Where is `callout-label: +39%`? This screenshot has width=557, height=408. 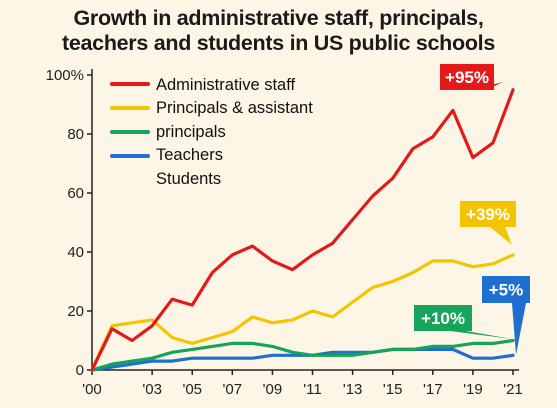 callout-label: +39% is located at coordinates (488, 214).